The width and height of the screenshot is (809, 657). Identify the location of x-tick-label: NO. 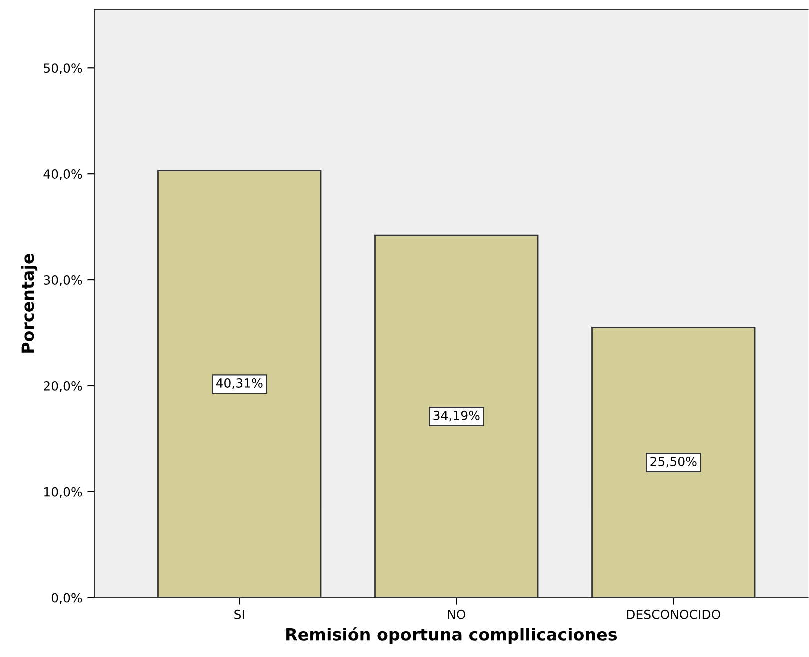
(457, 615).